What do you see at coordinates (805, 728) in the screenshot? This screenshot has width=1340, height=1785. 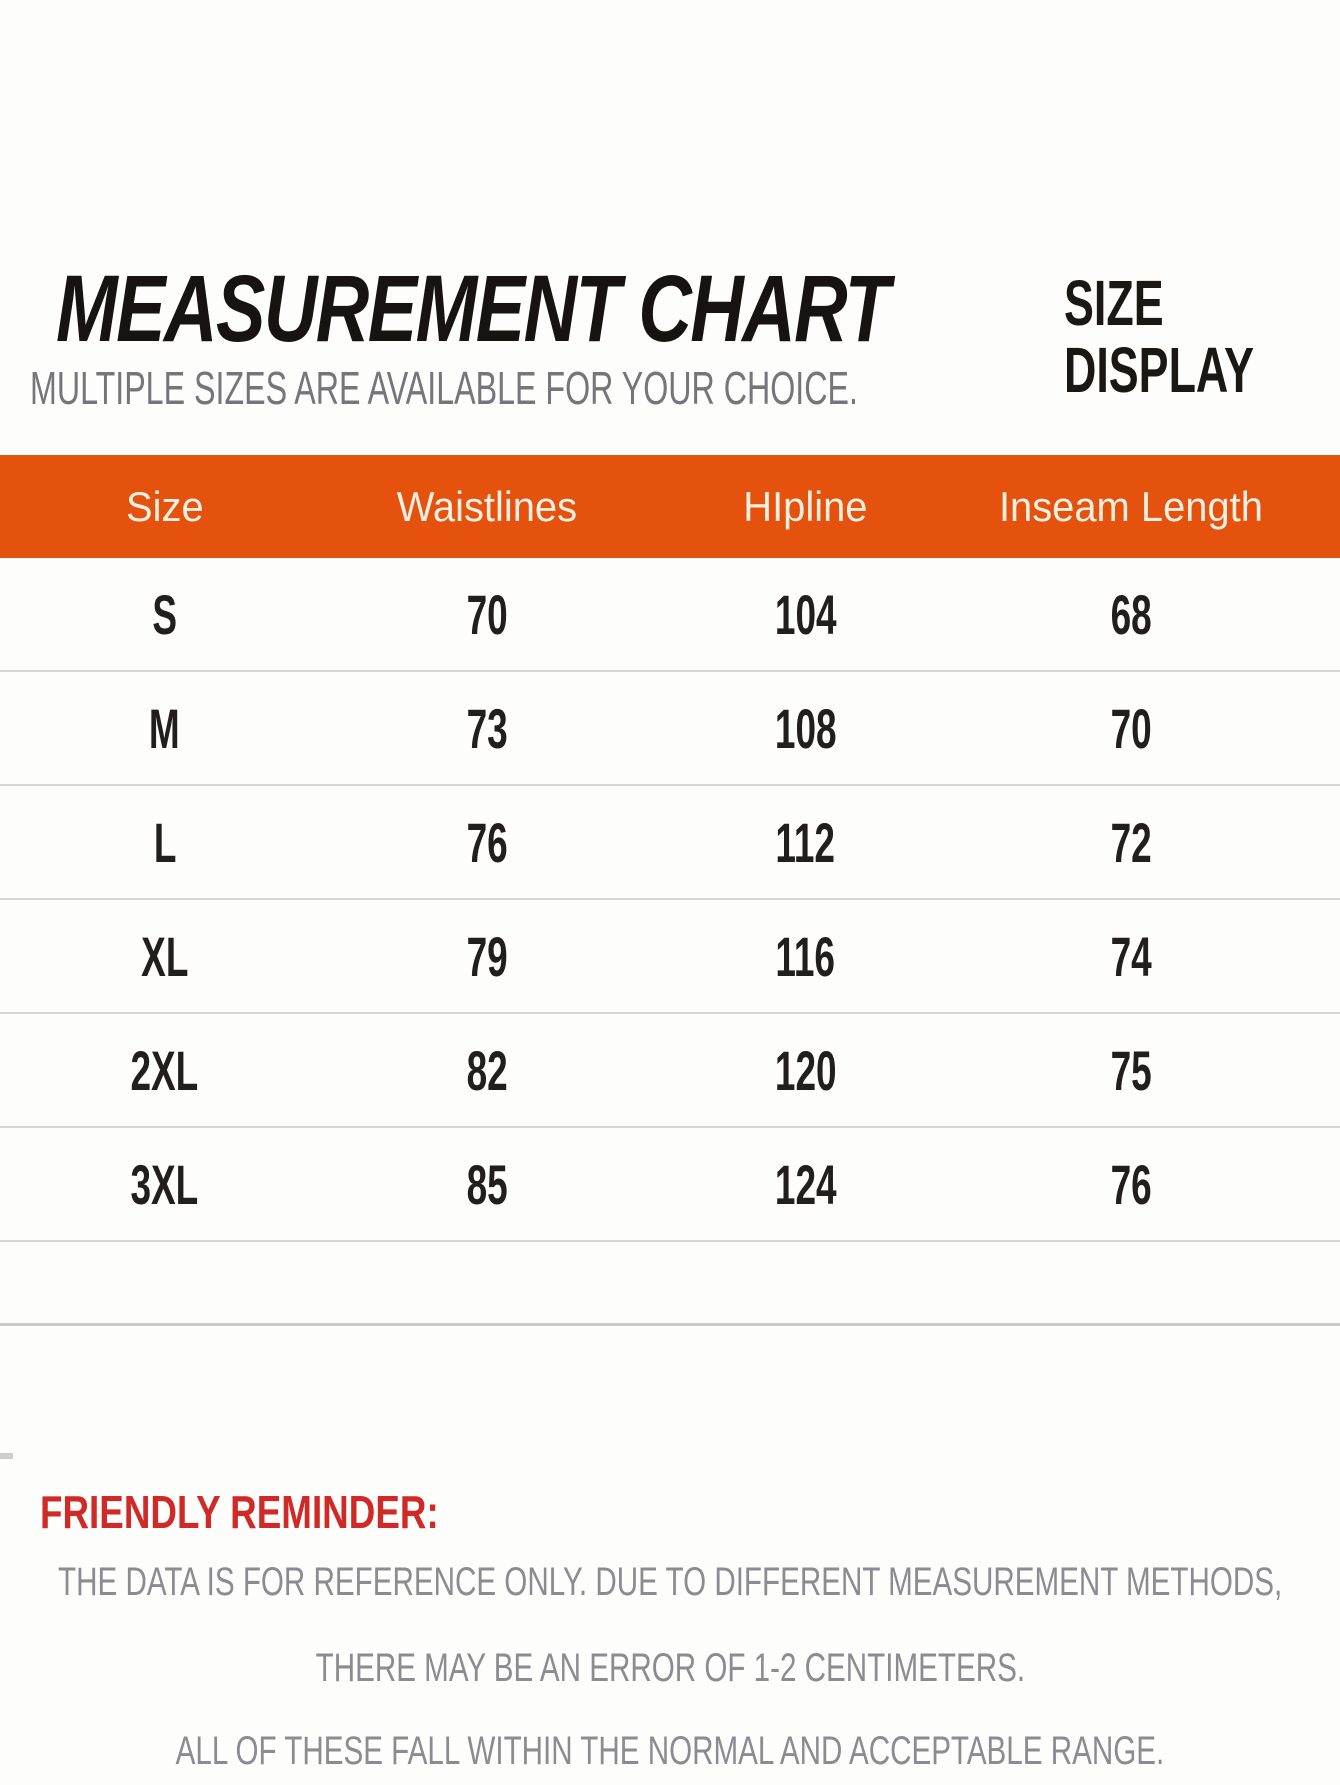 I see `cell-hipline: 108` at bounding box center [805, 728].